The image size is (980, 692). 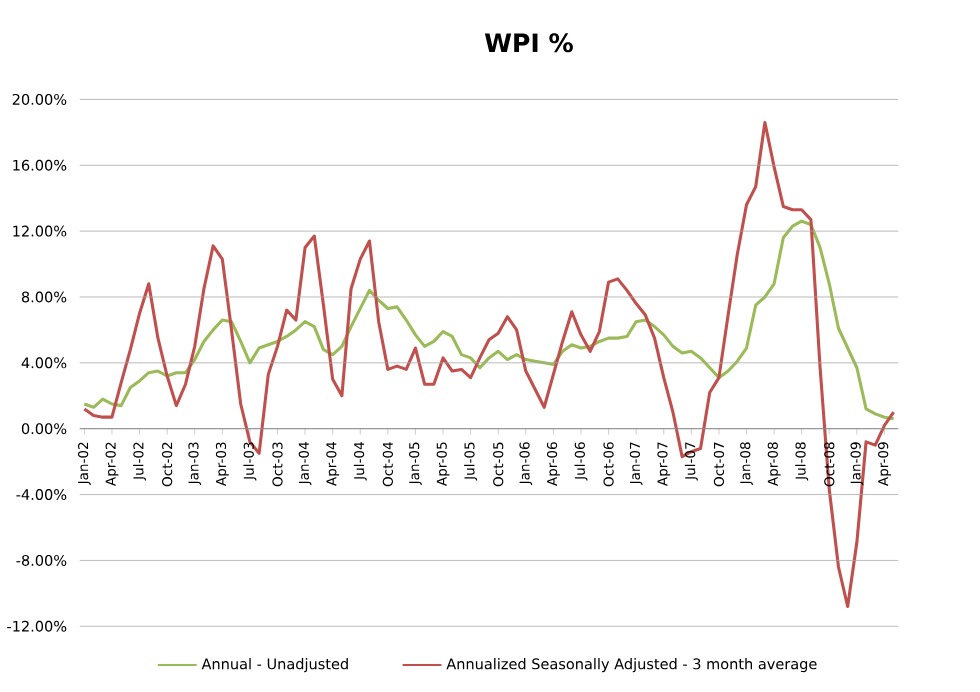 What do you see at coordinates (528, 43) in the screenshot?
I see `chart-title: WPI %` at bounding box center [528, 43].